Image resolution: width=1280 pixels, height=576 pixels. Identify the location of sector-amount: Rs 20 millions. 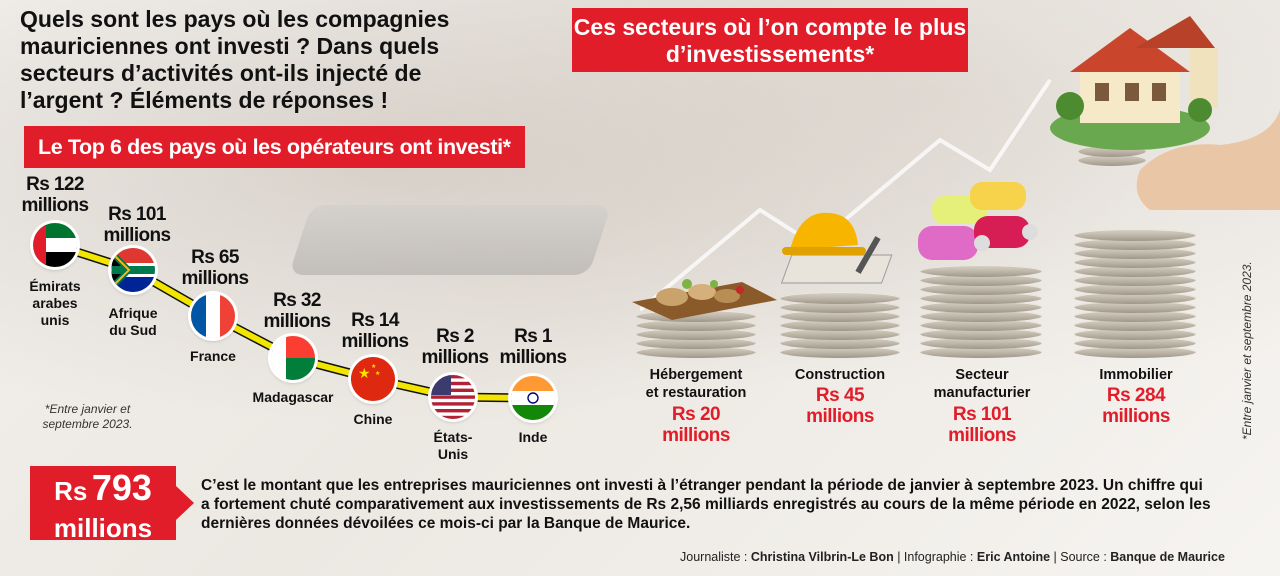
(696, 425).